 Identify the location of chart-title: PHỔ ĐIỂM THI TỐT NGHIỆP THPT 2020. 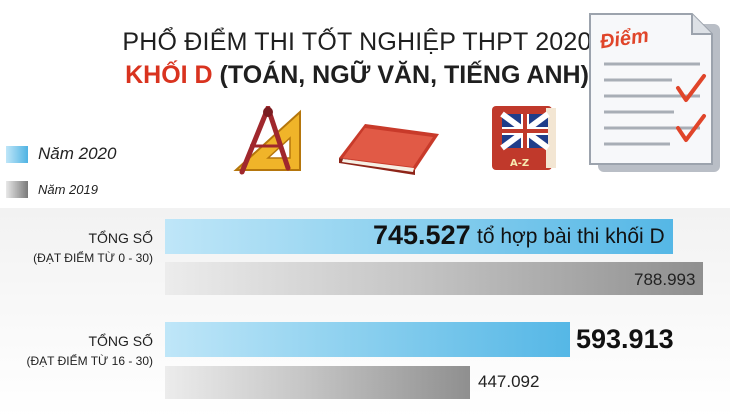
(357, 42).